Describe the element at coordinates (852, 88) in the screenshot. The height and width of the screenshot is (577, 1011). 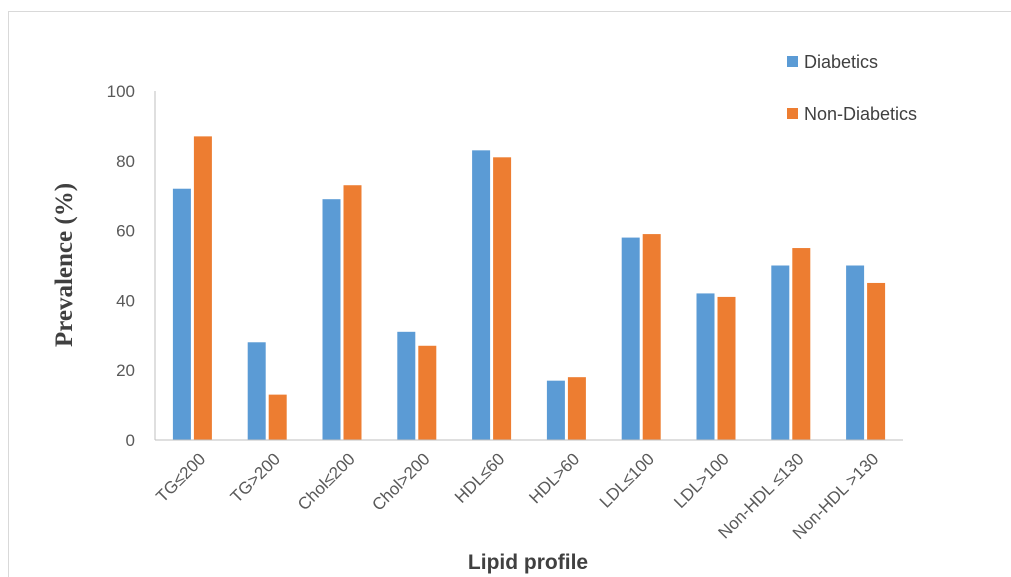
I see `legend: Diabetics Non-Diabetics` at that location.